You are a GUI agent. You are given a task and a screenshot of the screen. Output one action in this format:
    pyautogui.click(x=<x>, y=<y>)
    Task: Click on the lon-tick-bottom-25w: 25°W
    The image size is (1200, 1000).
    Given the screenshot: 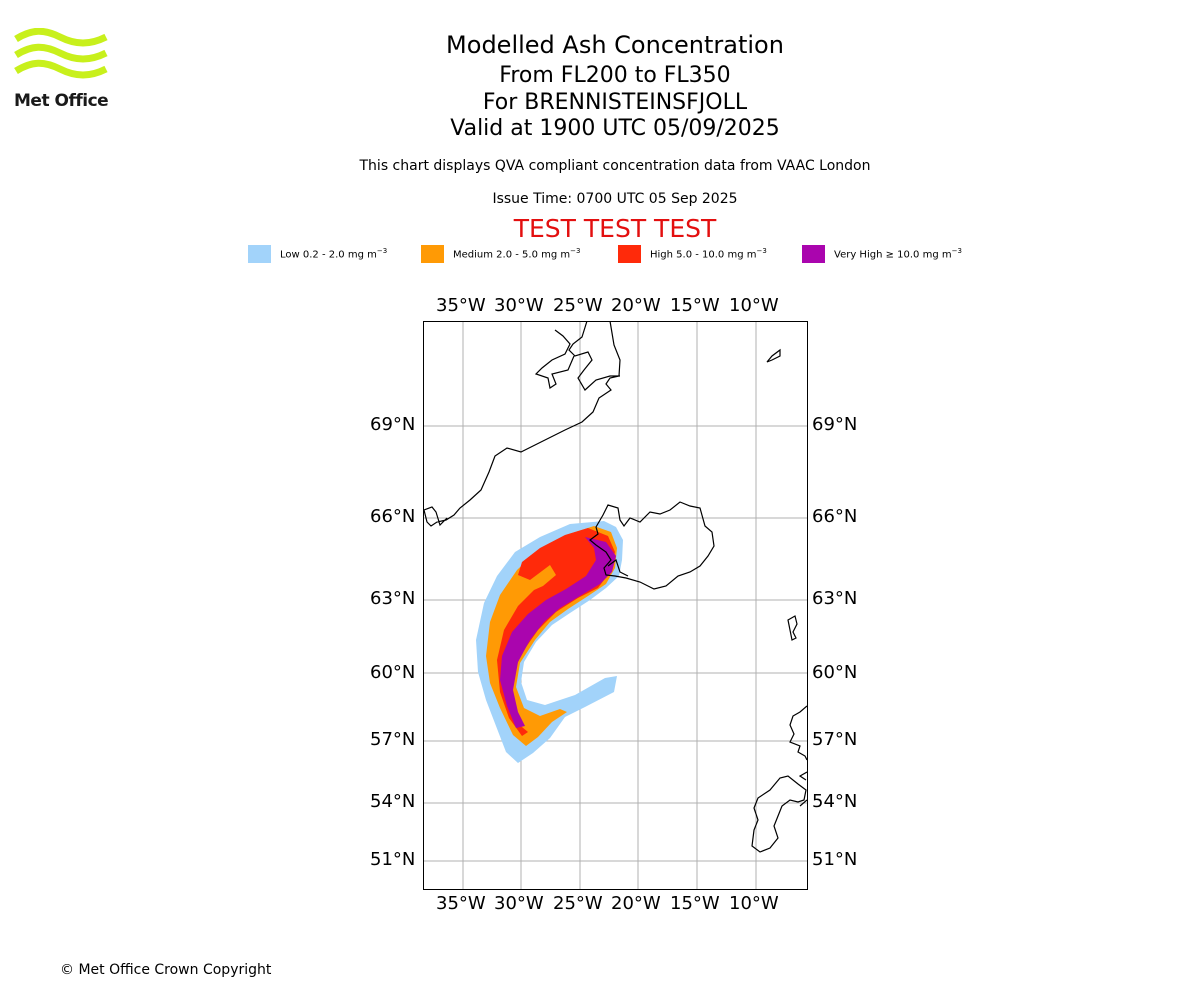 What is the action you would take?
    pyautogui.click(x=578, y=903)
    